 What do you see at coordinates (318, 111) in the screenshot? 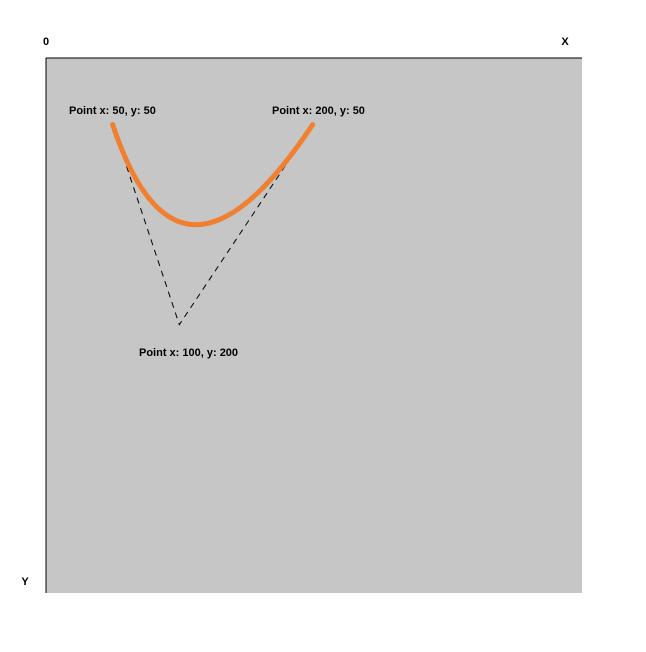
I see `point-label-end: Point x: 200, y: 50` at bounding box center [318, 111].